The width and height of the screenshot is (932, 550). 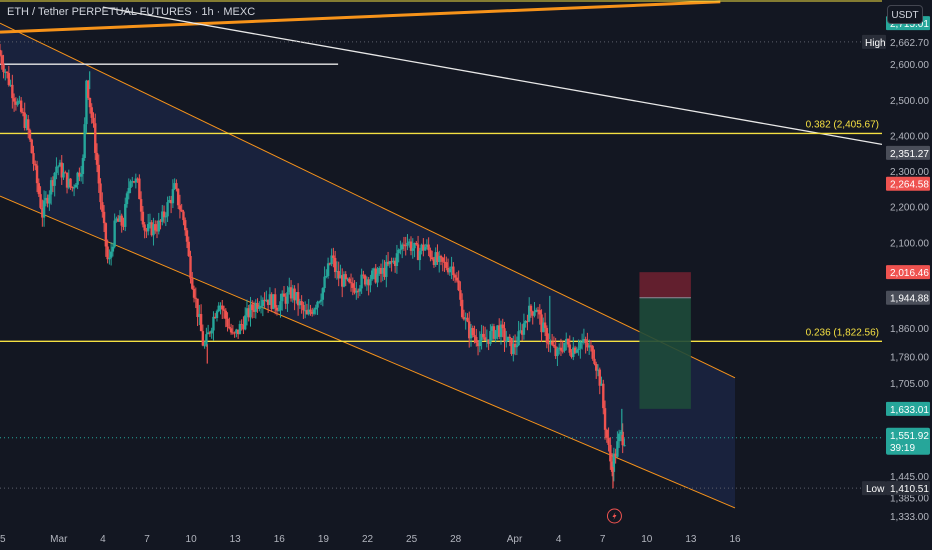 What do you see at coordinates (908, 152) in the screenshot?
I see `price-tag-1-bg` at bounding box center [908, 152].